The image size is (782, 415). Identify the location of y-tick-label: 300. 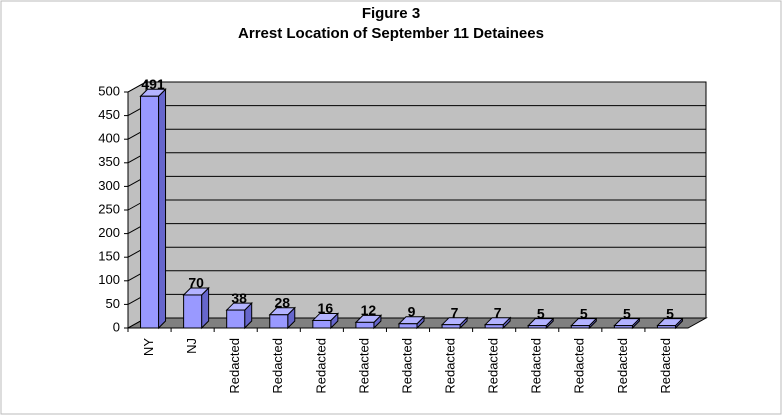
(109, 185).